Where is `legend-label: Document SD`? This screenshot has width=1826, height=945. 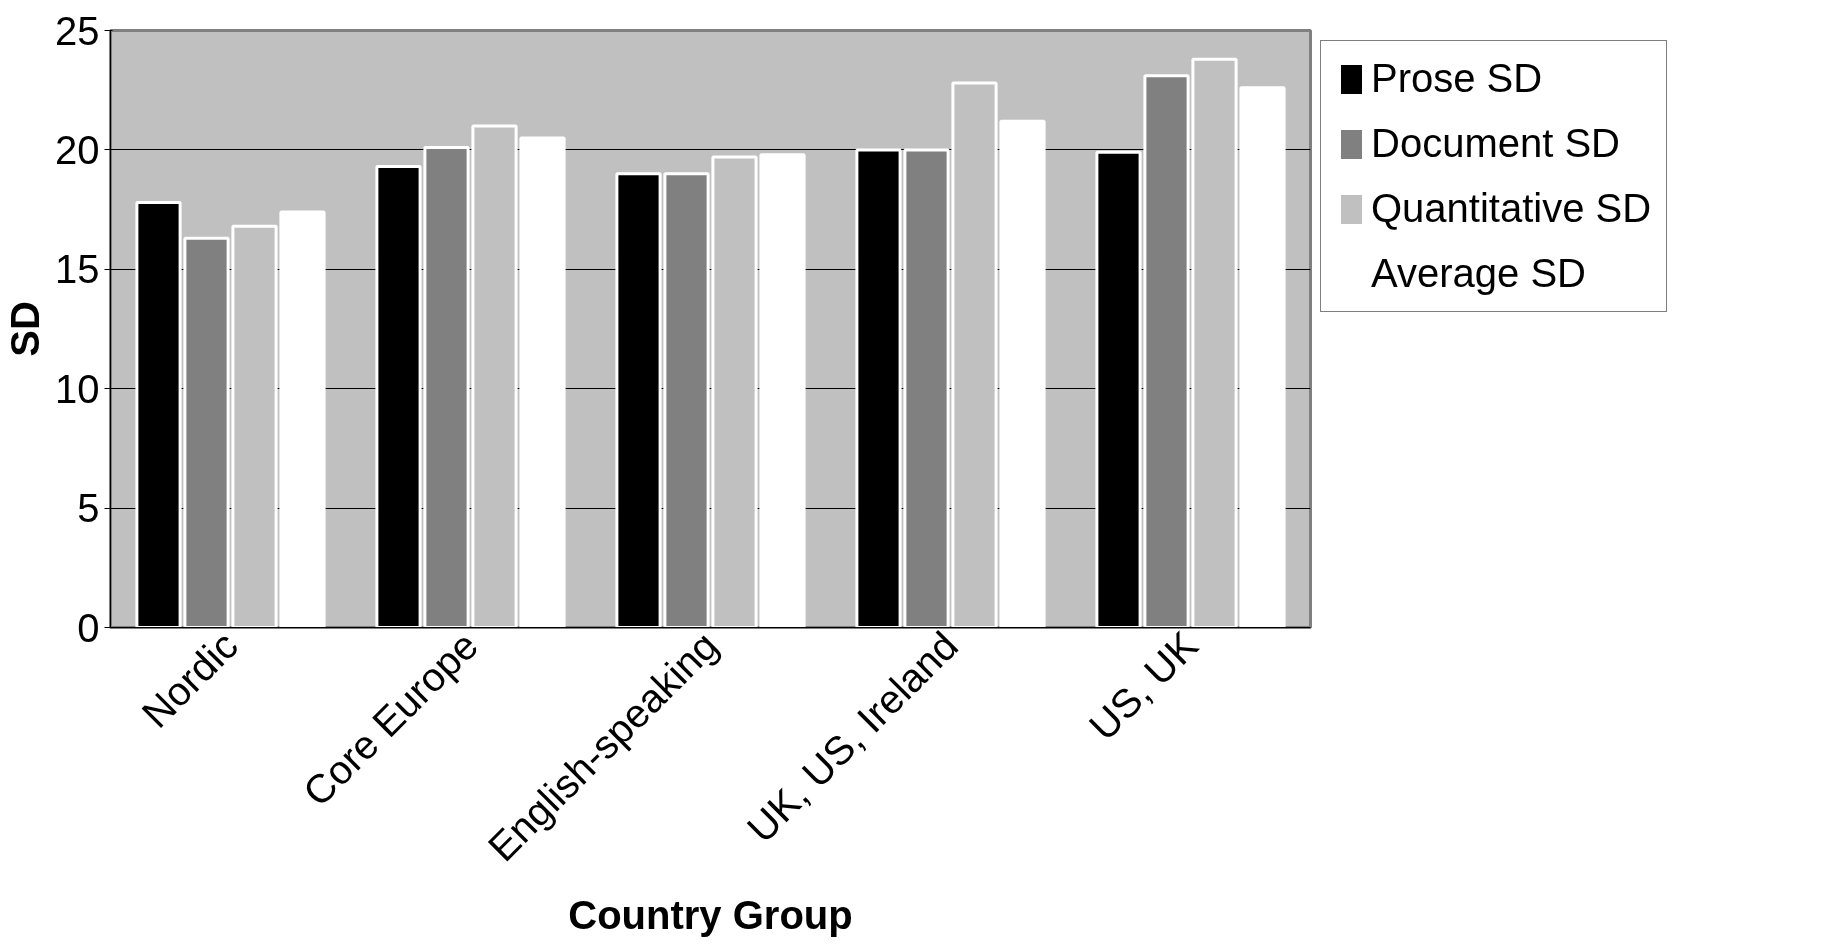
legend-label: Document SD is located at coordinates (1495, 143).